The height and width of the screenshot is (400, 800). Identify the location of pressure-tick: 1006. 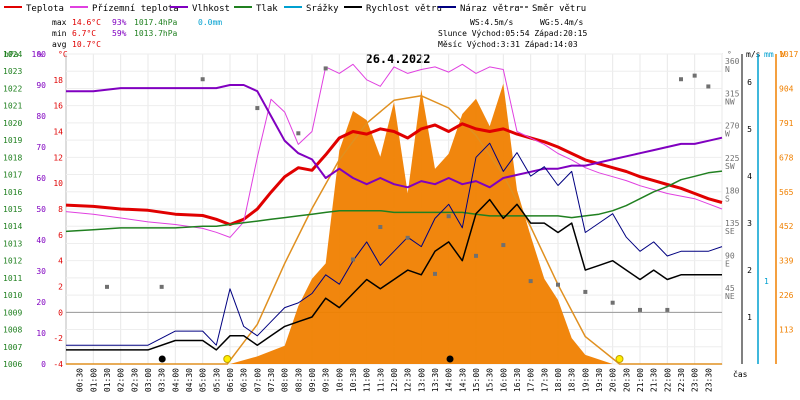
(12, 364).